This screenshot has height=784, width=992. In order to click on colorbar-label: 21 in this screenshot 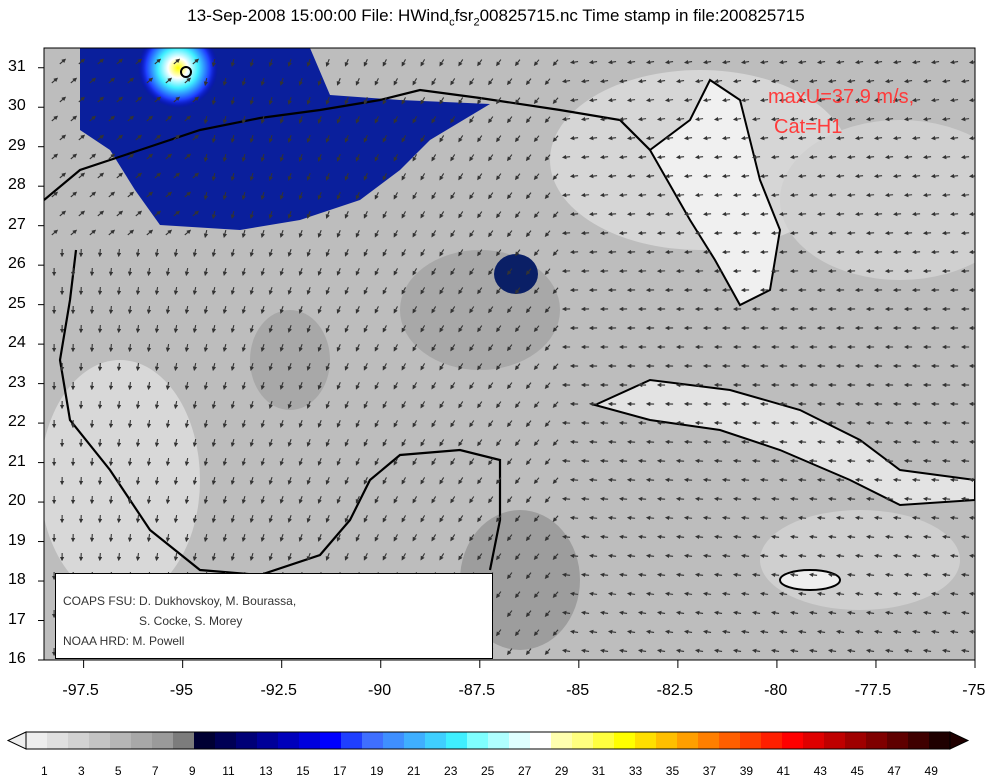, I will do `click(414, 771)`.